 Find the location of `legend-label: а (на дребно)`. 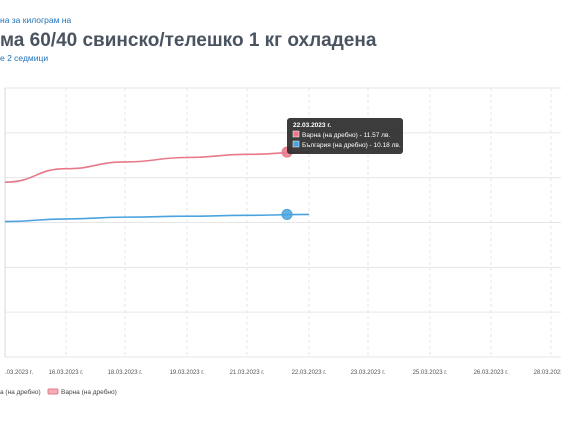

legend-label: а (на дребно) is located at coordinates (20, 392).